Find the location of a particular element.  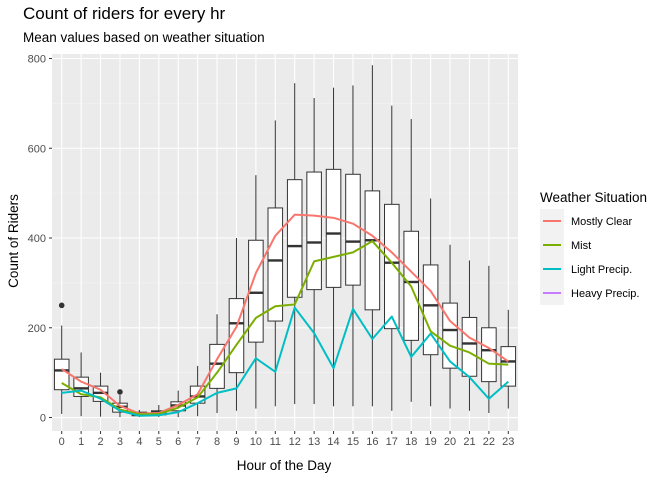

legend-item: Light Precip. is located at coordinates (586, 269).